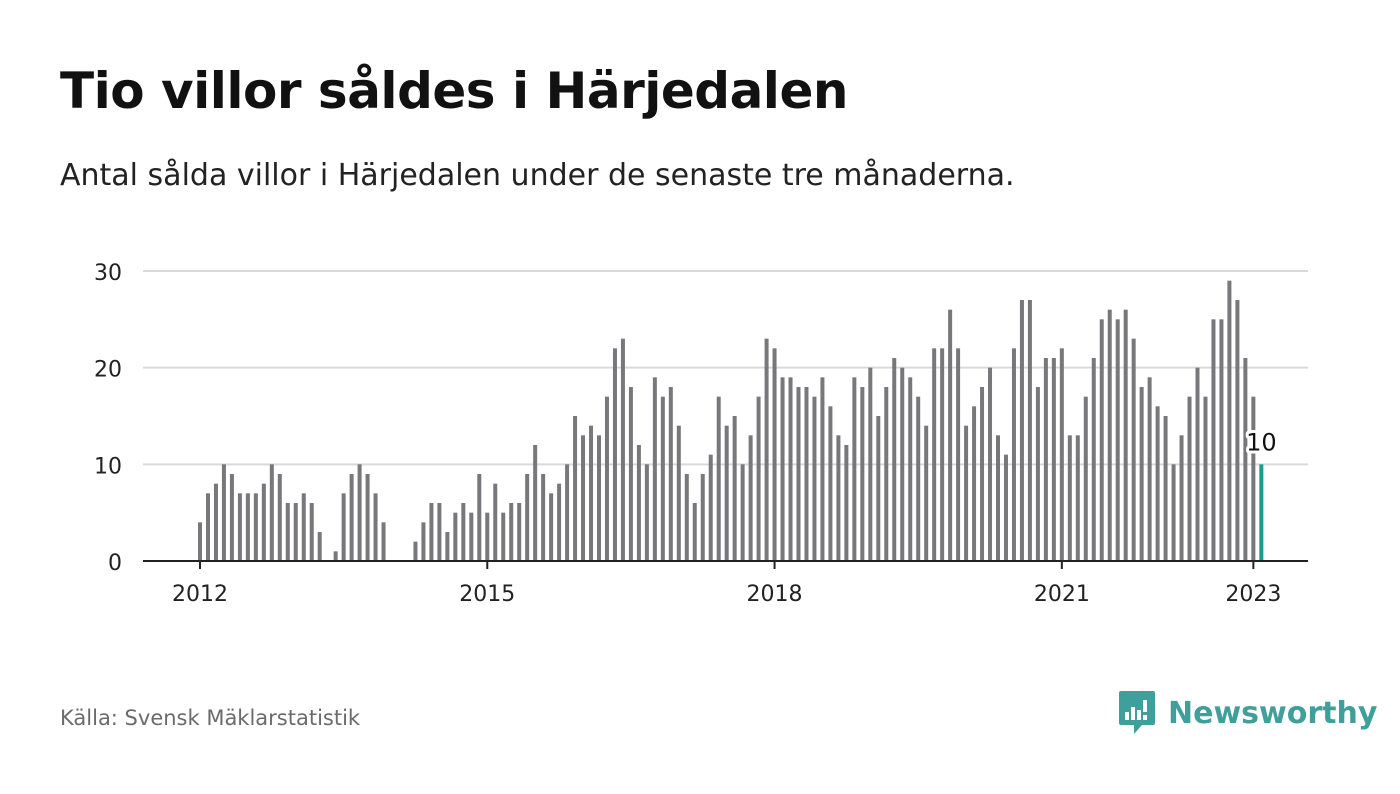  I want to click on newsworthy-logo-icon, so click(1137, 712).